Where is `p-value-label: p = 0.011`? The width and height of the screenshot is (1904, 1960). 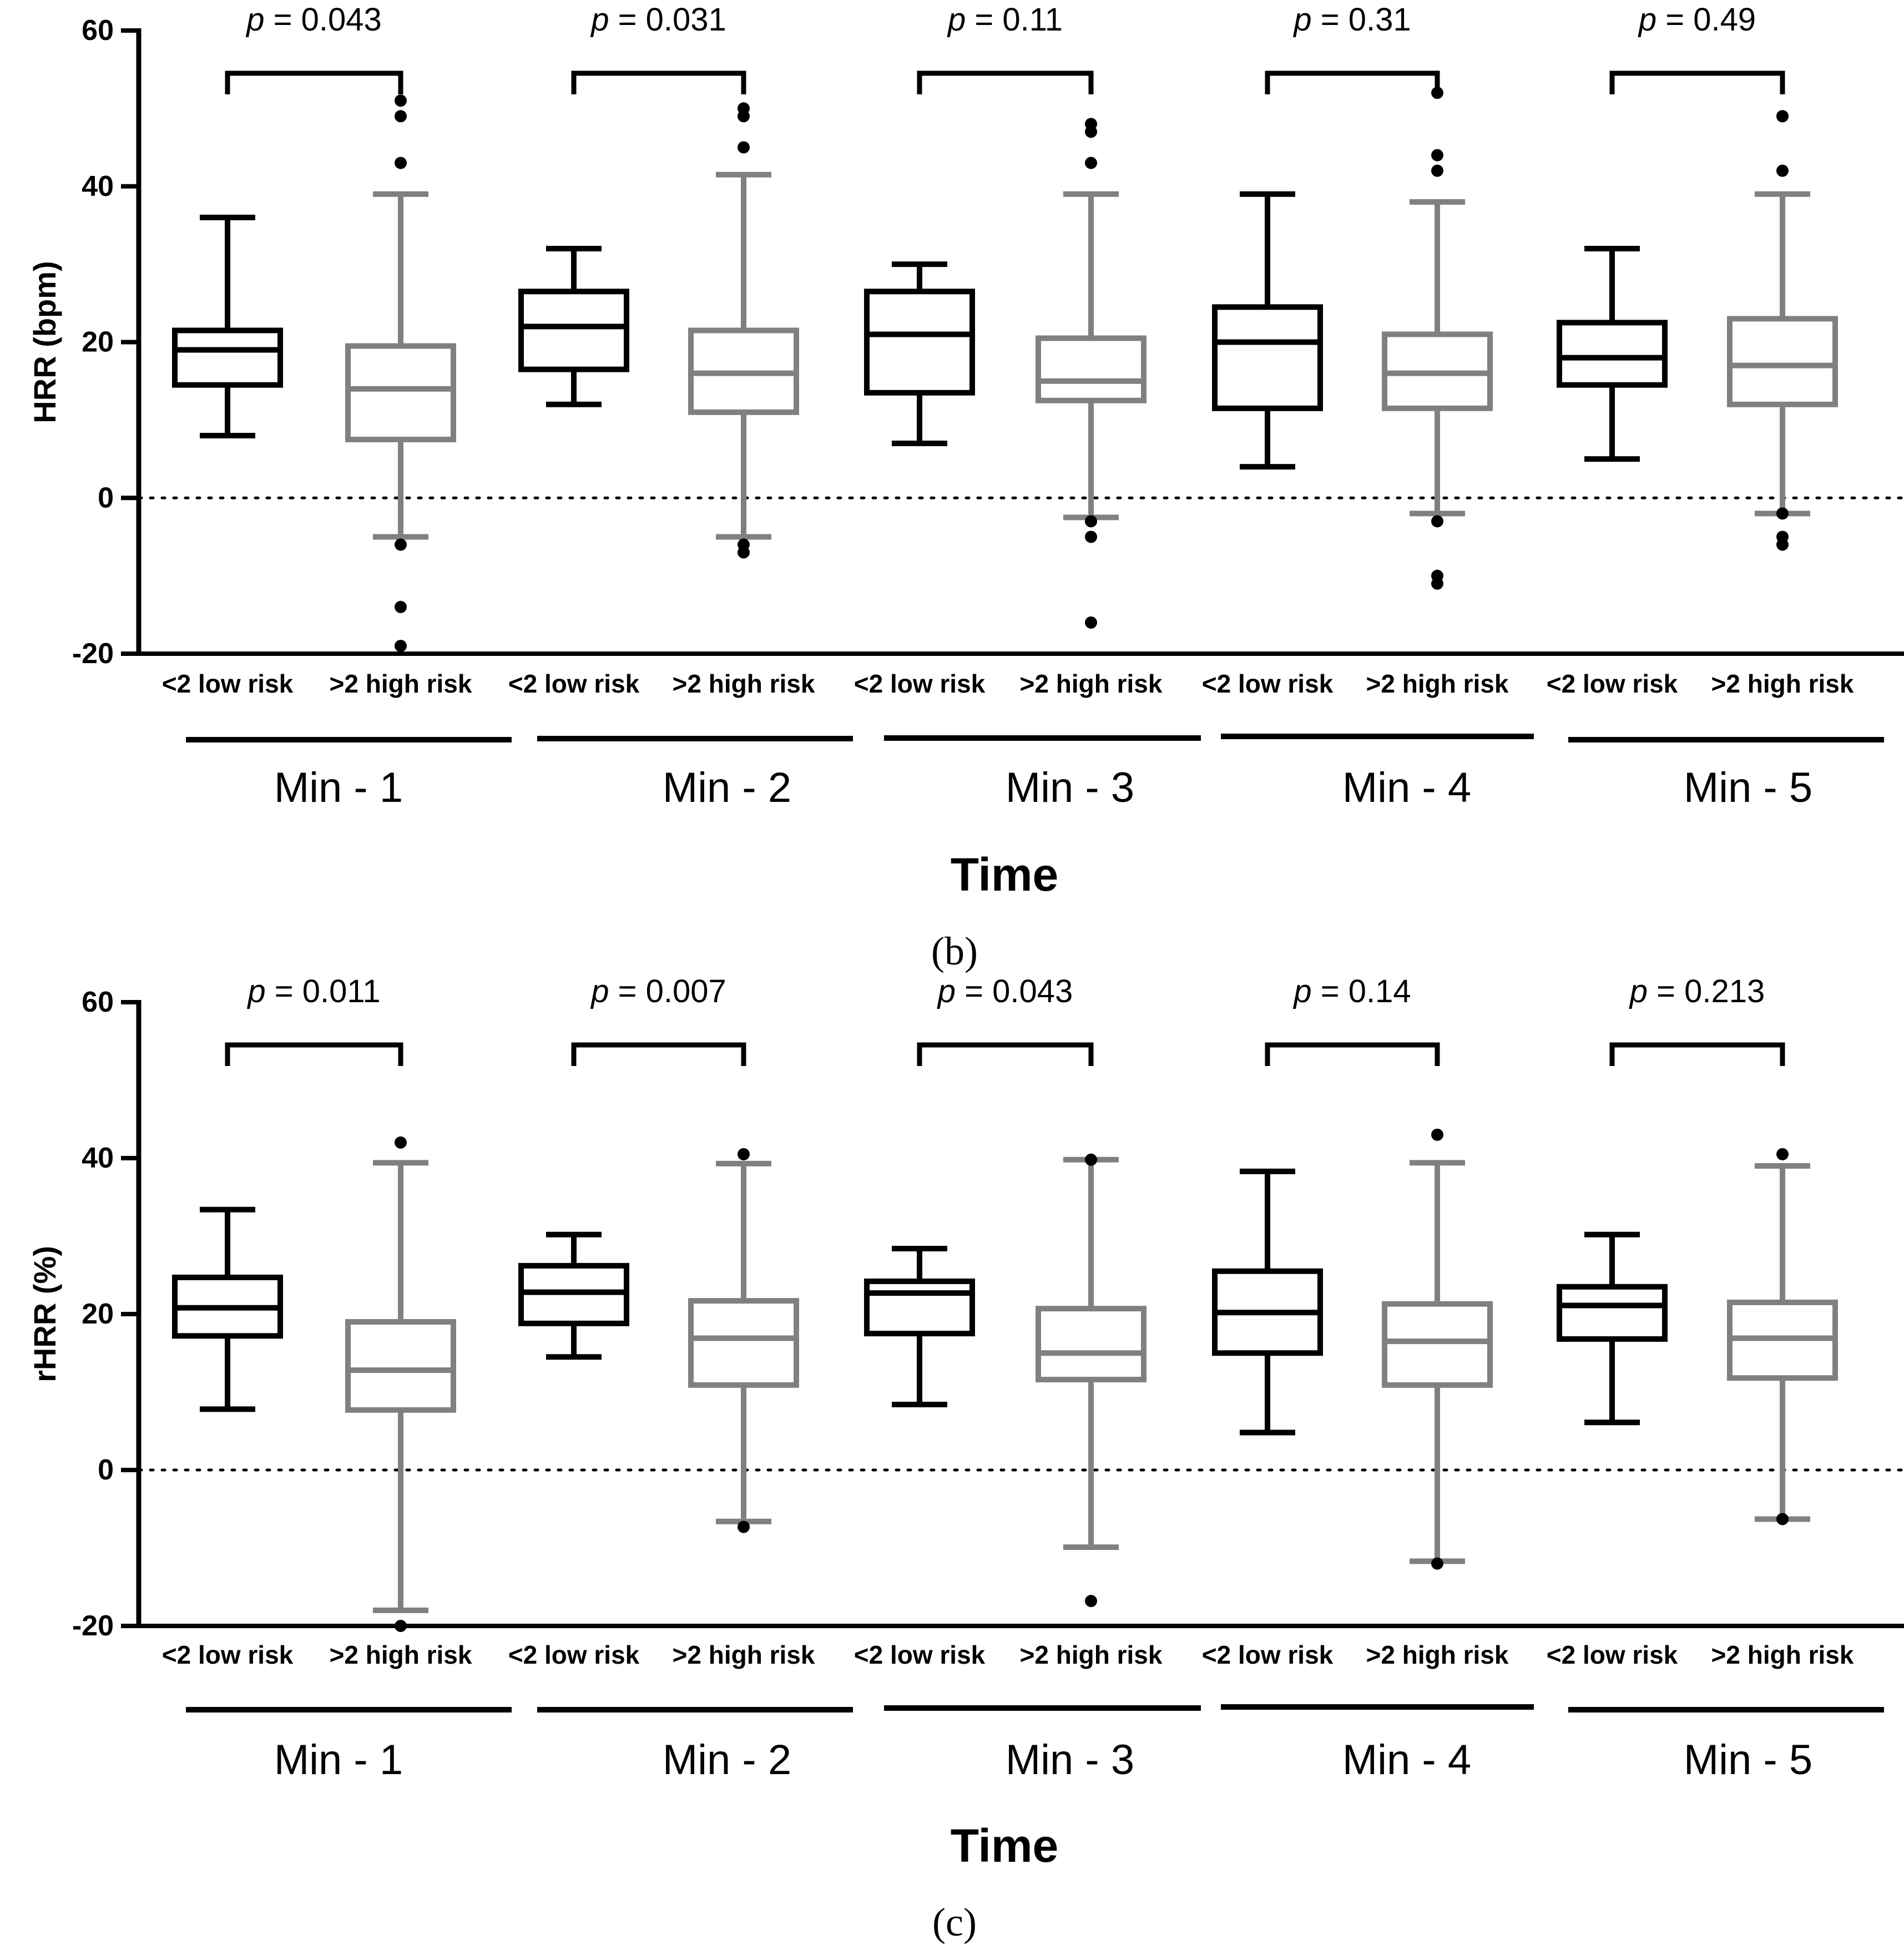
p-value-label: p = 0.011 is located at coordinates (313, 991).